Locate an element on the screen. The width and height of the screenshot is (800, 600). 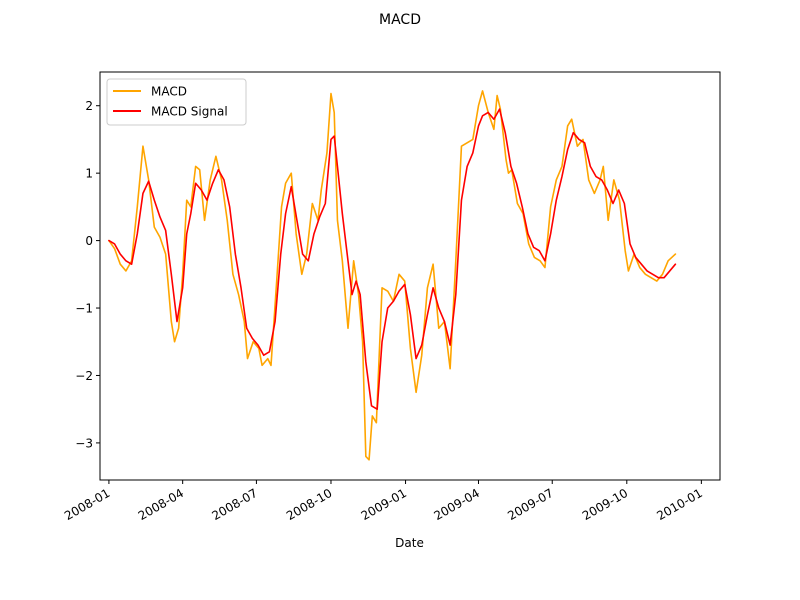
y-tick-label: −2 is located at coordinates (84, 376).